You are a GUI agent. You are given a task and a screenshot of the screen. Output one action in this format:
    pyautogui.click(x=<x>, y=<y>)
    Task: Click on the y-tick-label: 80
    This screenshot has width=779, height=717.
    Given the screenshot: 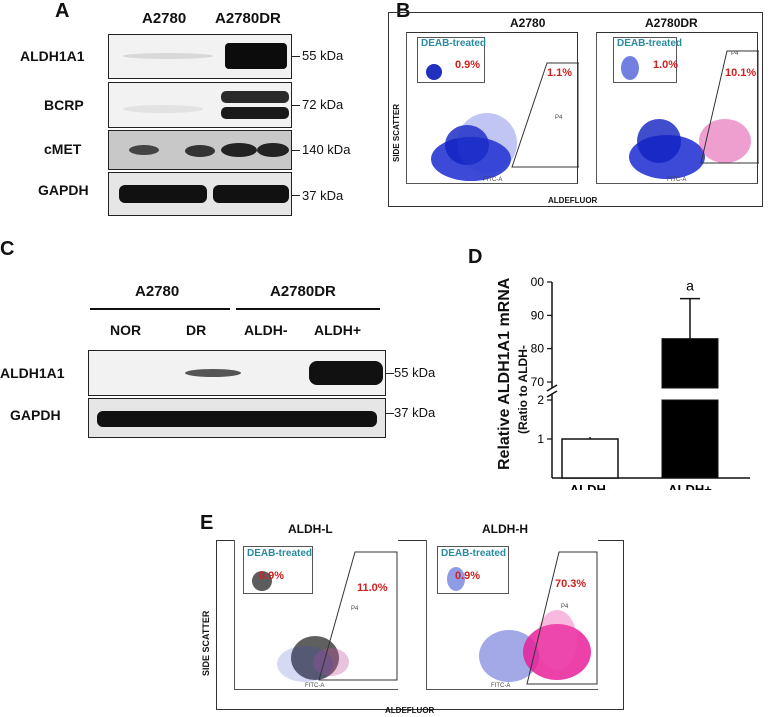 What is the action you would take?
    pyautogui.click(x=538, y=349)
    